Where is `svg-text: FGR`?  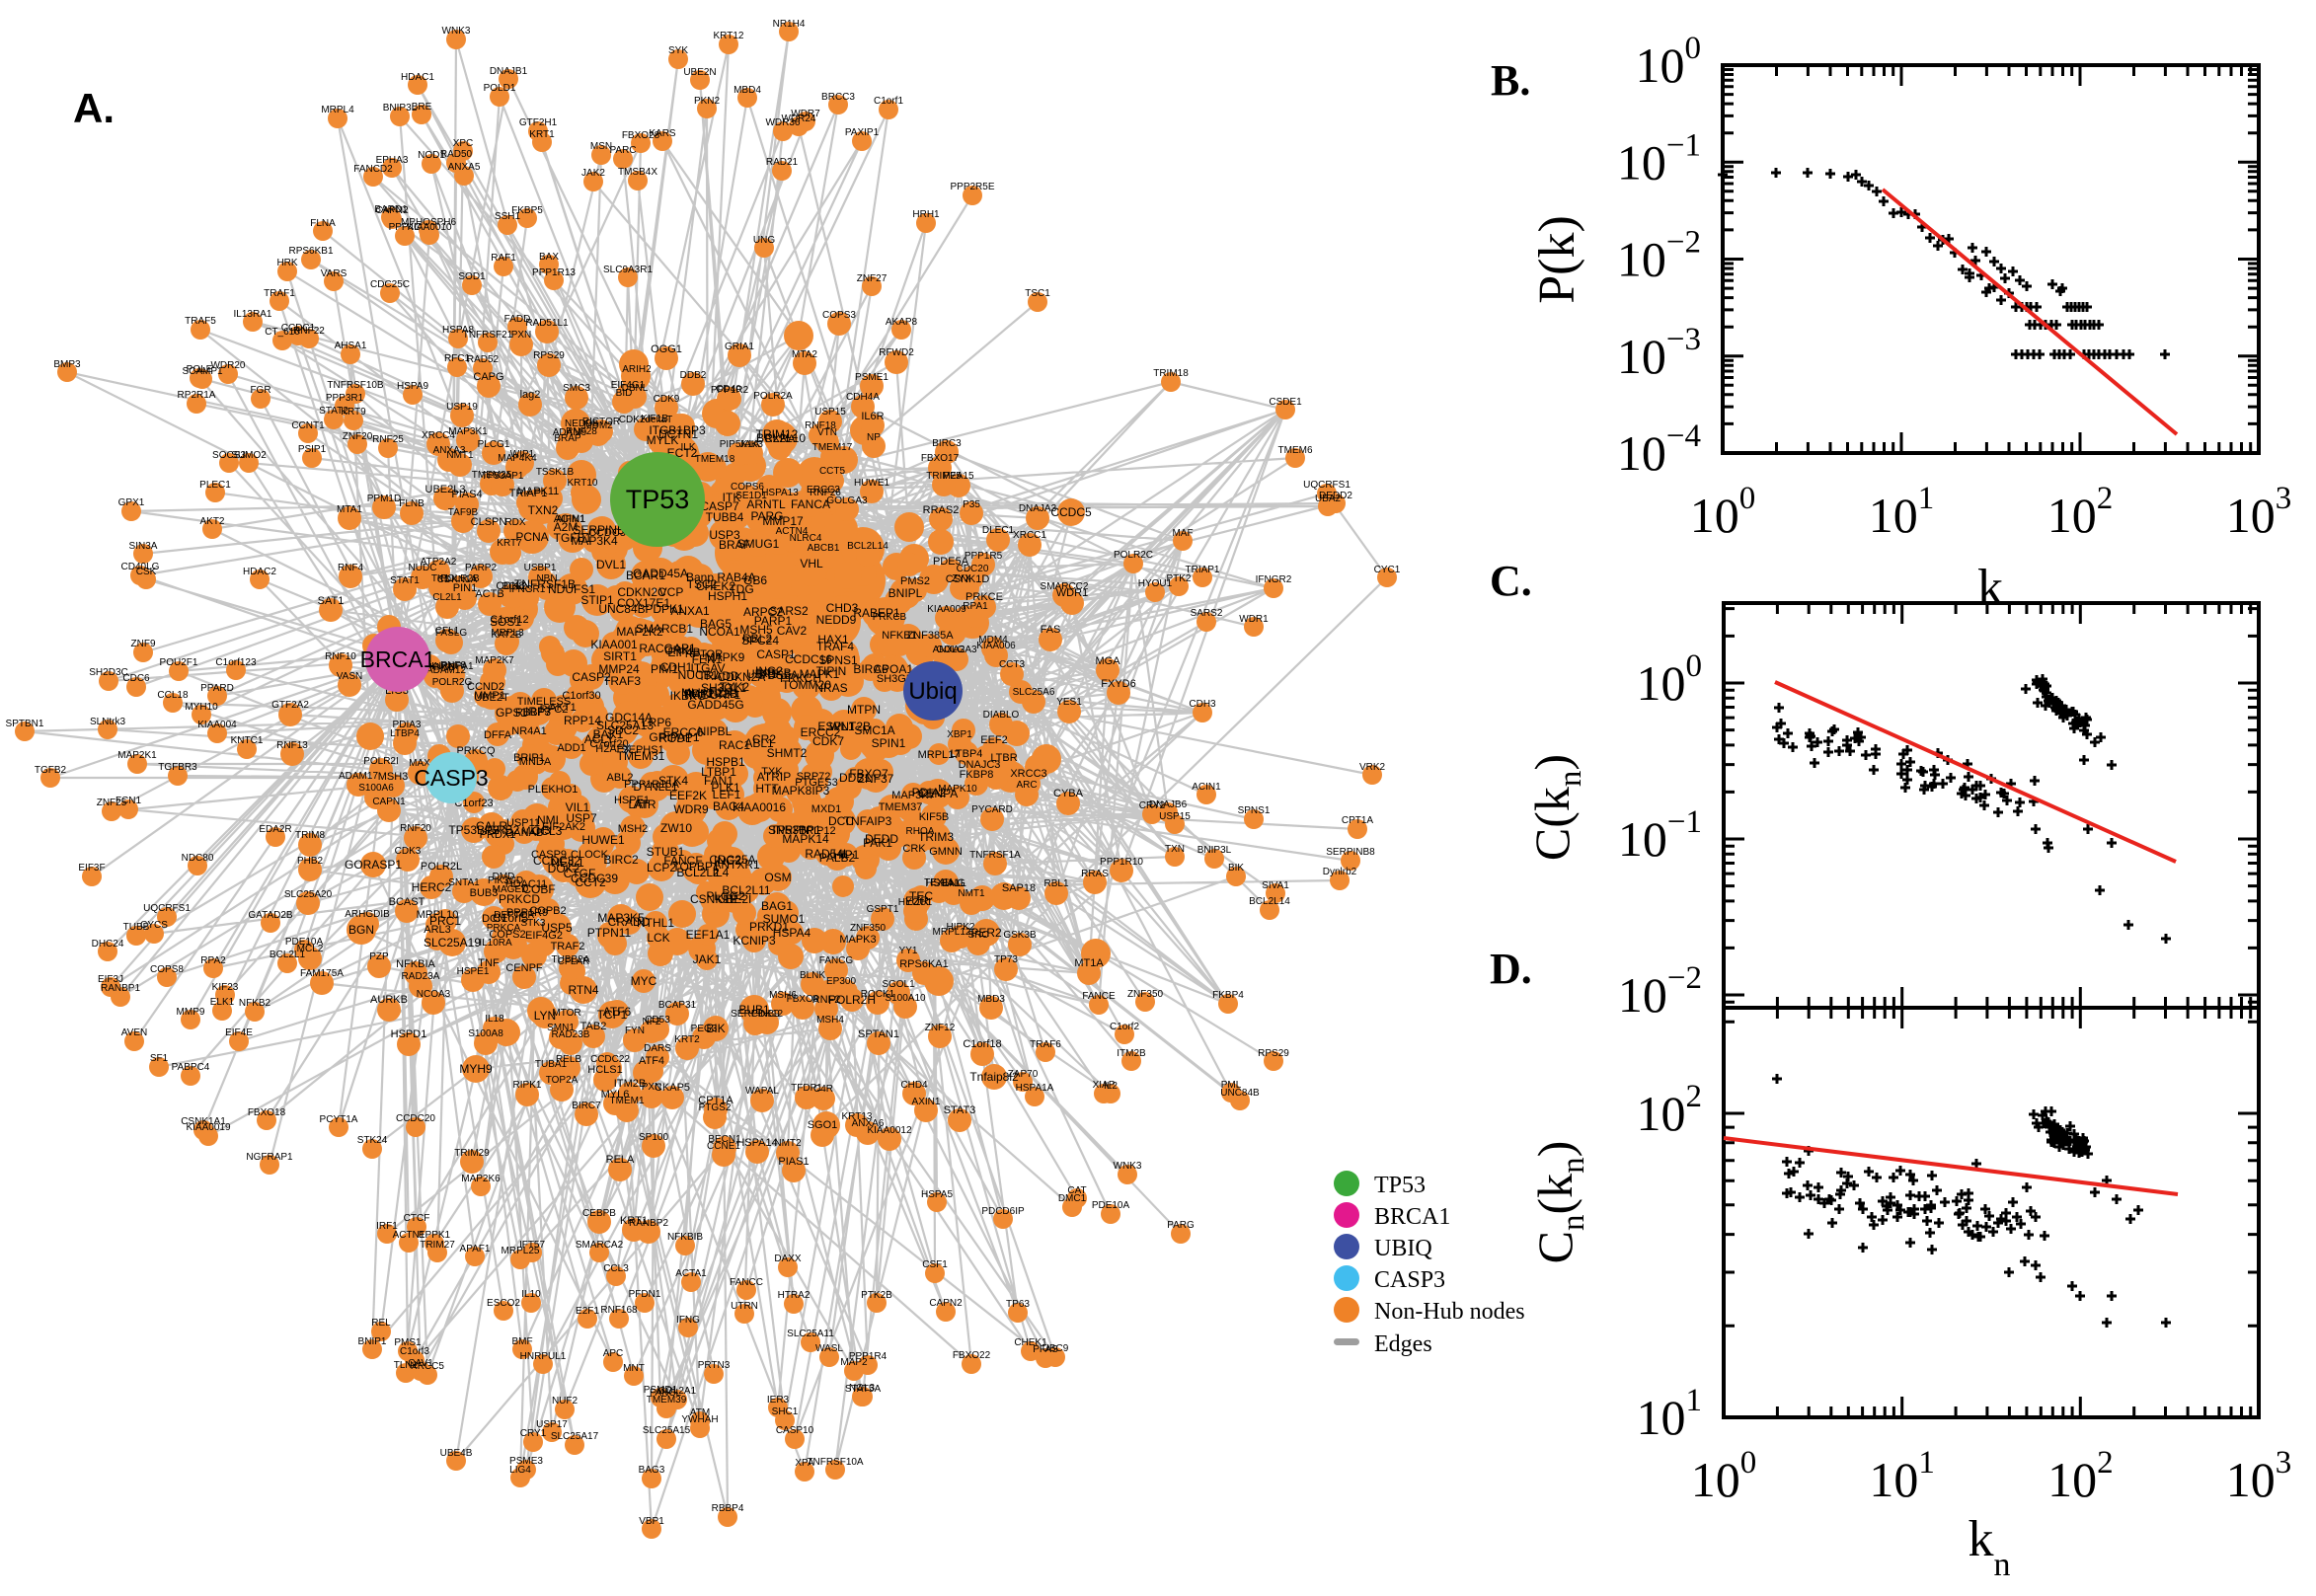
svg-text: FGR is located at coordinates (260, 390).